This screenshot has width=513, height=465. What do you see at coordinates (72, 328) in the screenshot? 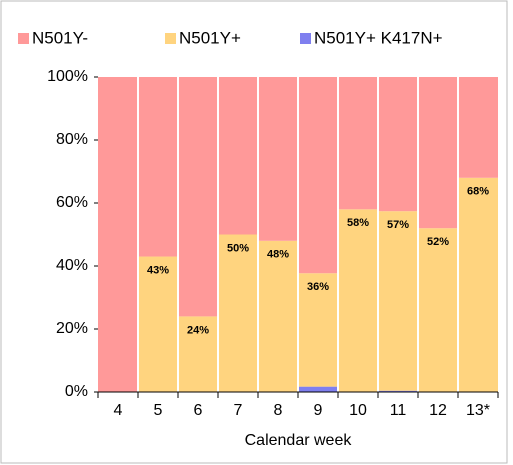
I see `y-tick-label: 20%` at bounding box center [72, 328].